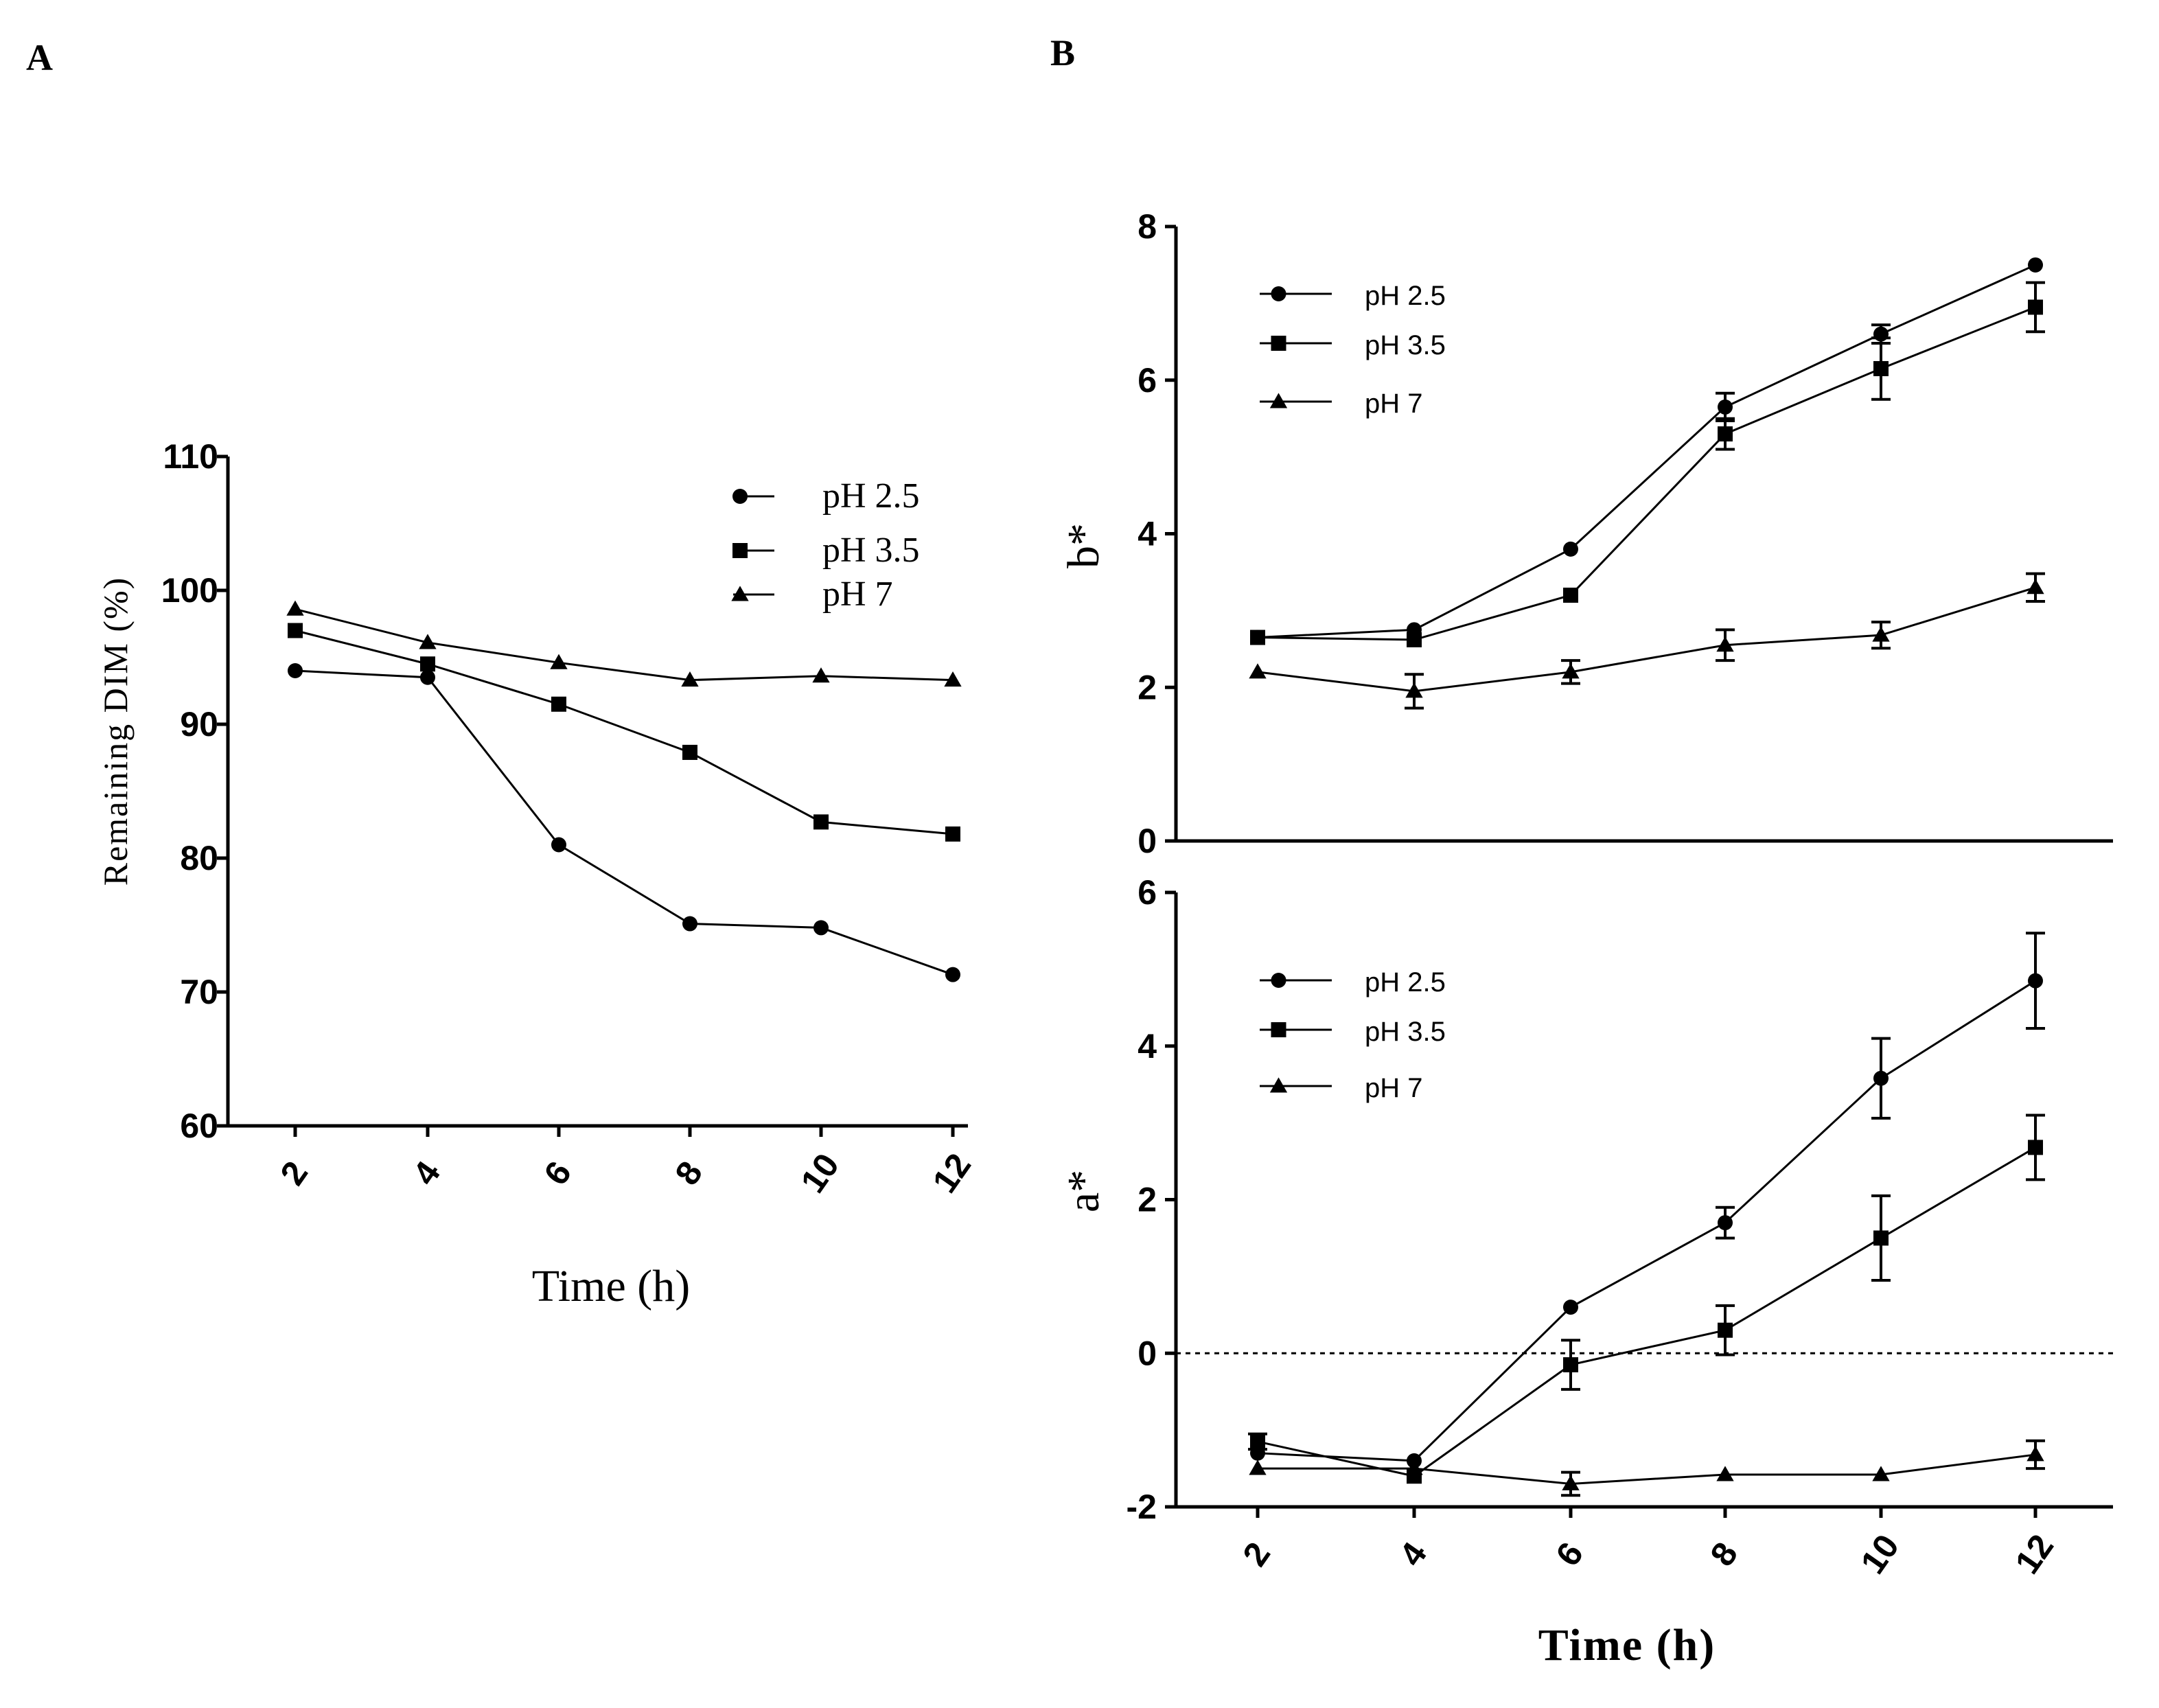 The image size is (2159, 1708). What do you see at coordinates (199, 724) in the screenshot?
I see `y-tick-label: 90` at bounding box center [199, 724].